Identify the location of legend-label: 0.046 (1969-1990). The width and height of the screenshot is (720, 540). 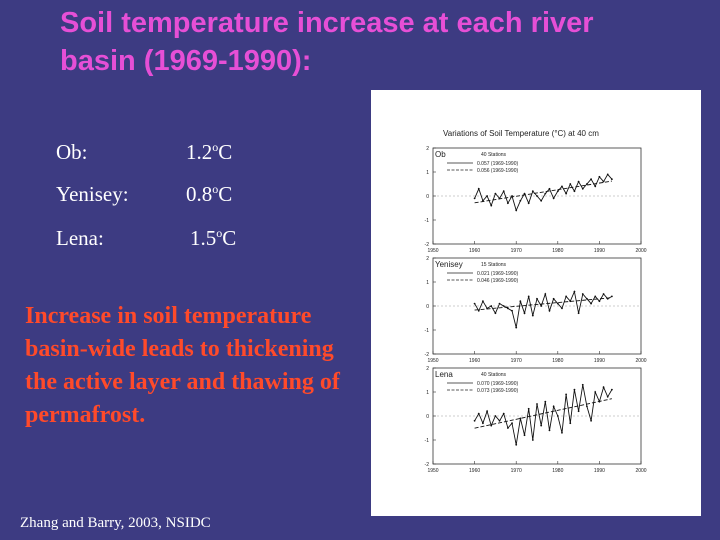
(497, 281).